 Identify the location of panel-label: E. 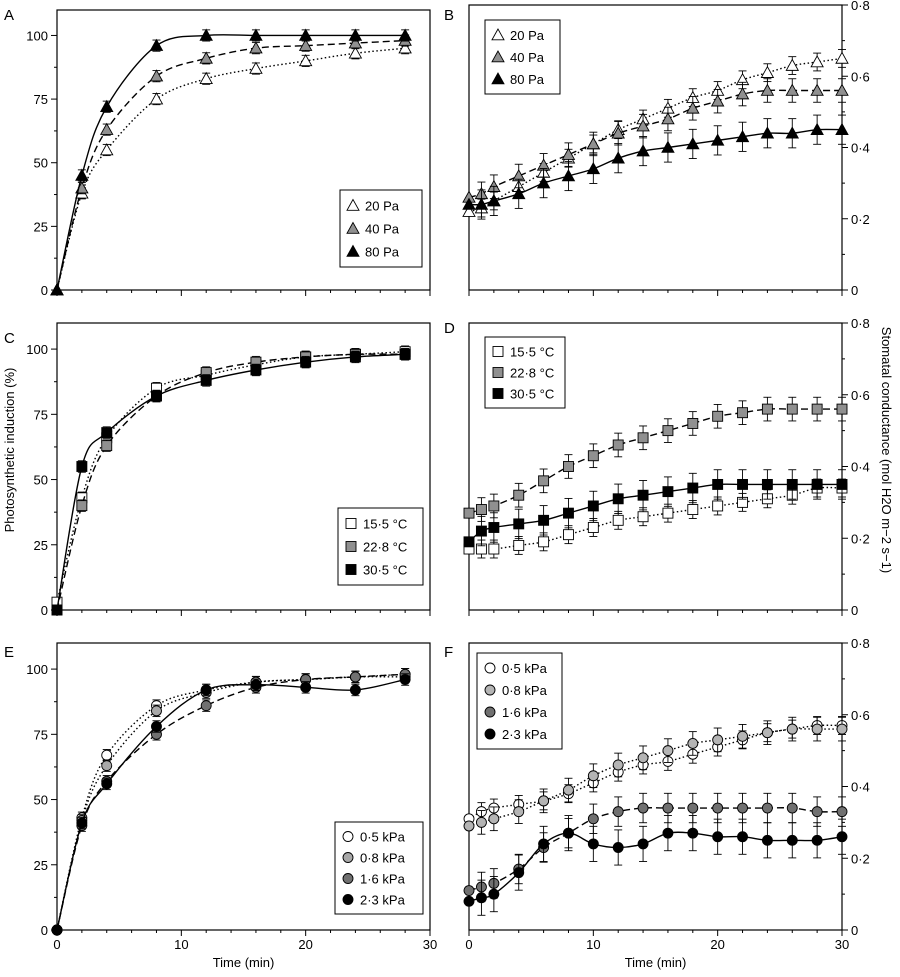
(9, 652).